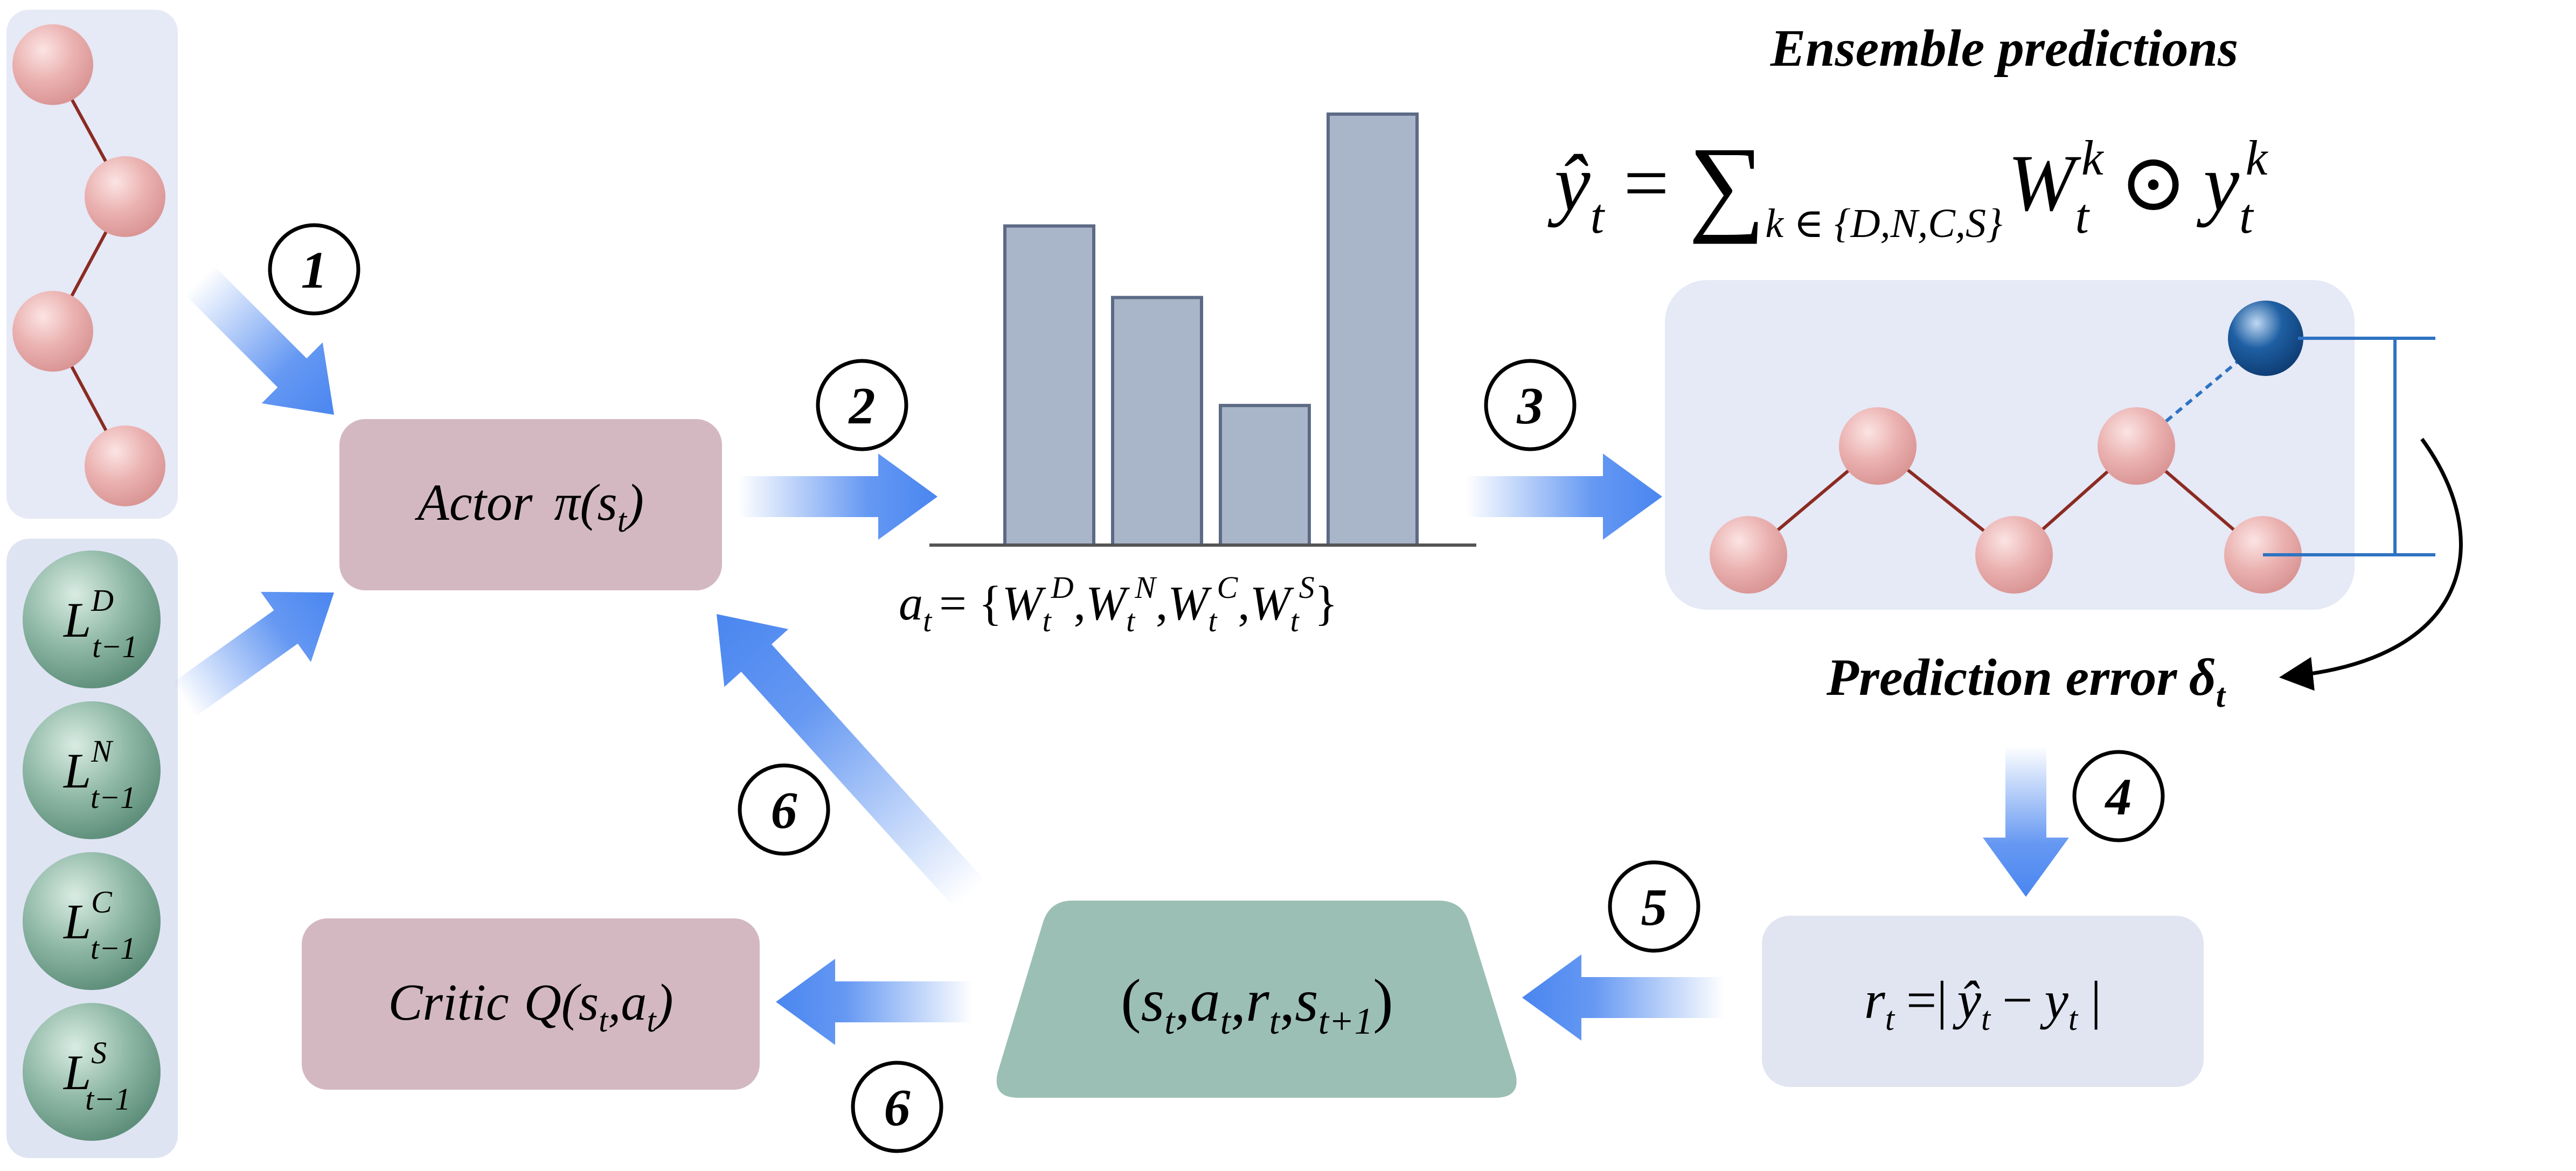  Describe the element at coordinates (2026, 821) in the screenshot. I see `arrow-error-to-reward` at that location.